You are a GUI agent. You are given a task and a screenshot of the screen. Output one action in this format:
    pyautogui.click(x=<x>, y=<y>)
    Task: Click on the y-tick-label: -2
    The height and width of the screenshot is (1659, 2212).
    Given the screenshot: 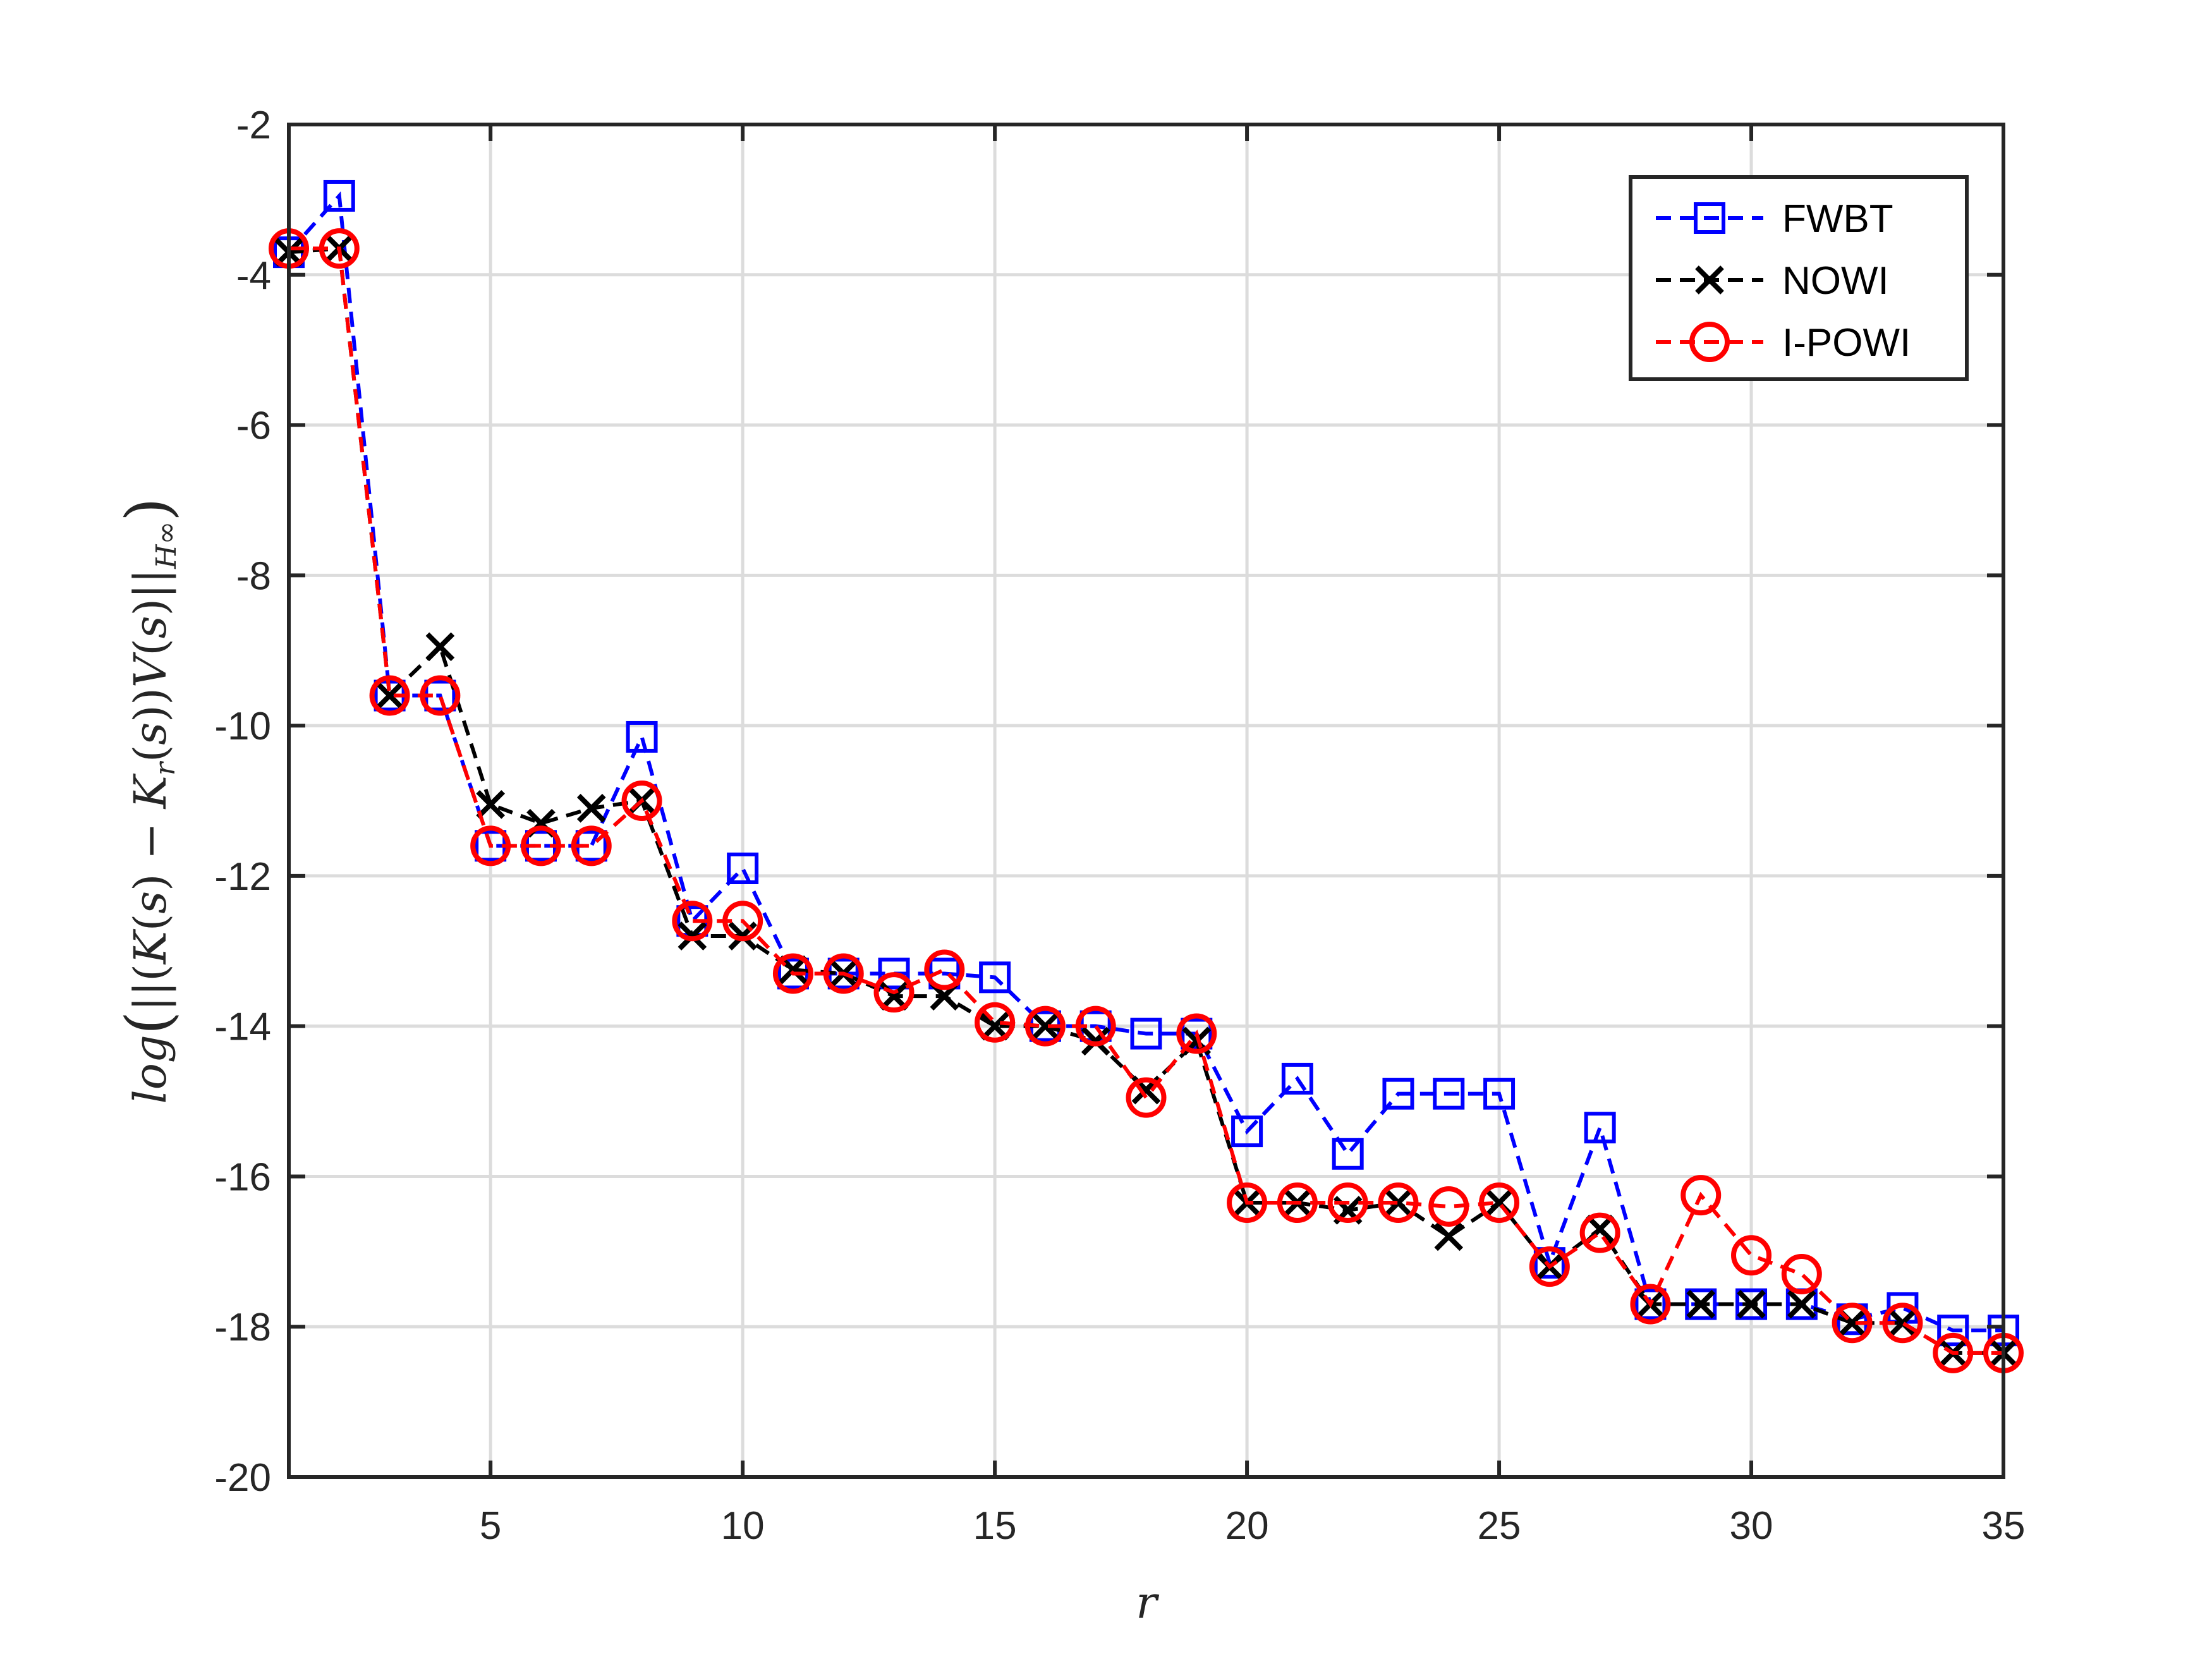 What is the action you would take?
    pyautogui.click(x=253, y=125)
    